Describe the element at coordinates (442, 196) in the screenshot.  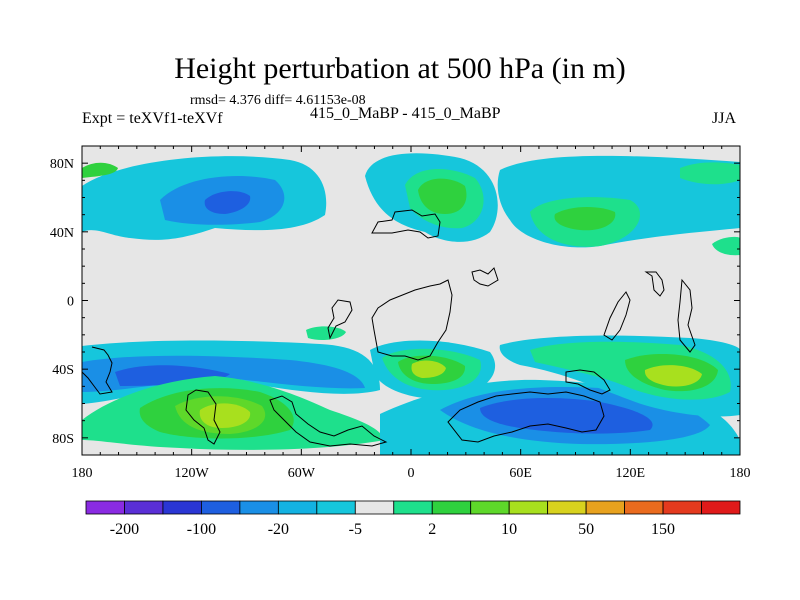
I see `contour-nh-atlantic-core` at that location.